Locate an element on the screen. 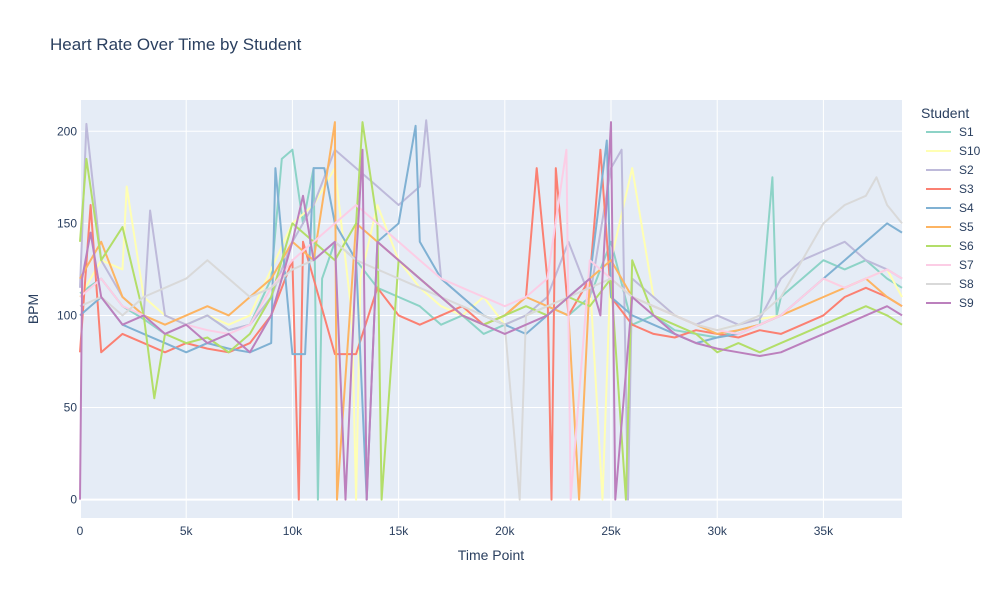 This screenshot has width=1000, height=605. legend-item-s7: S7 is located at coordinates (950, 265).